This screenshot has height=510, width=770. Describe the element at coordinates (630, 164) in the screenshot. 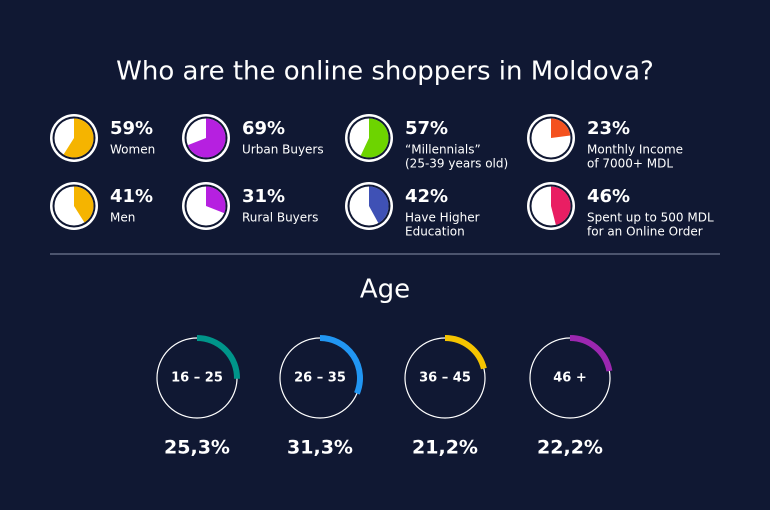

I see `stat-label: of 7000+ MDL` at that location.